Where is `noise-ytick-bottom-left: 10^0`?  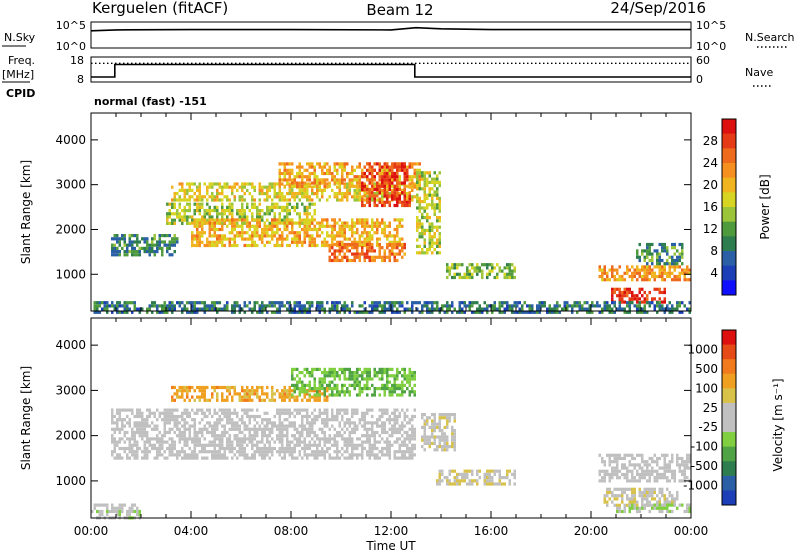 noise-ytick-bottom-left: 10^0 is located at coordinates (71, 46).